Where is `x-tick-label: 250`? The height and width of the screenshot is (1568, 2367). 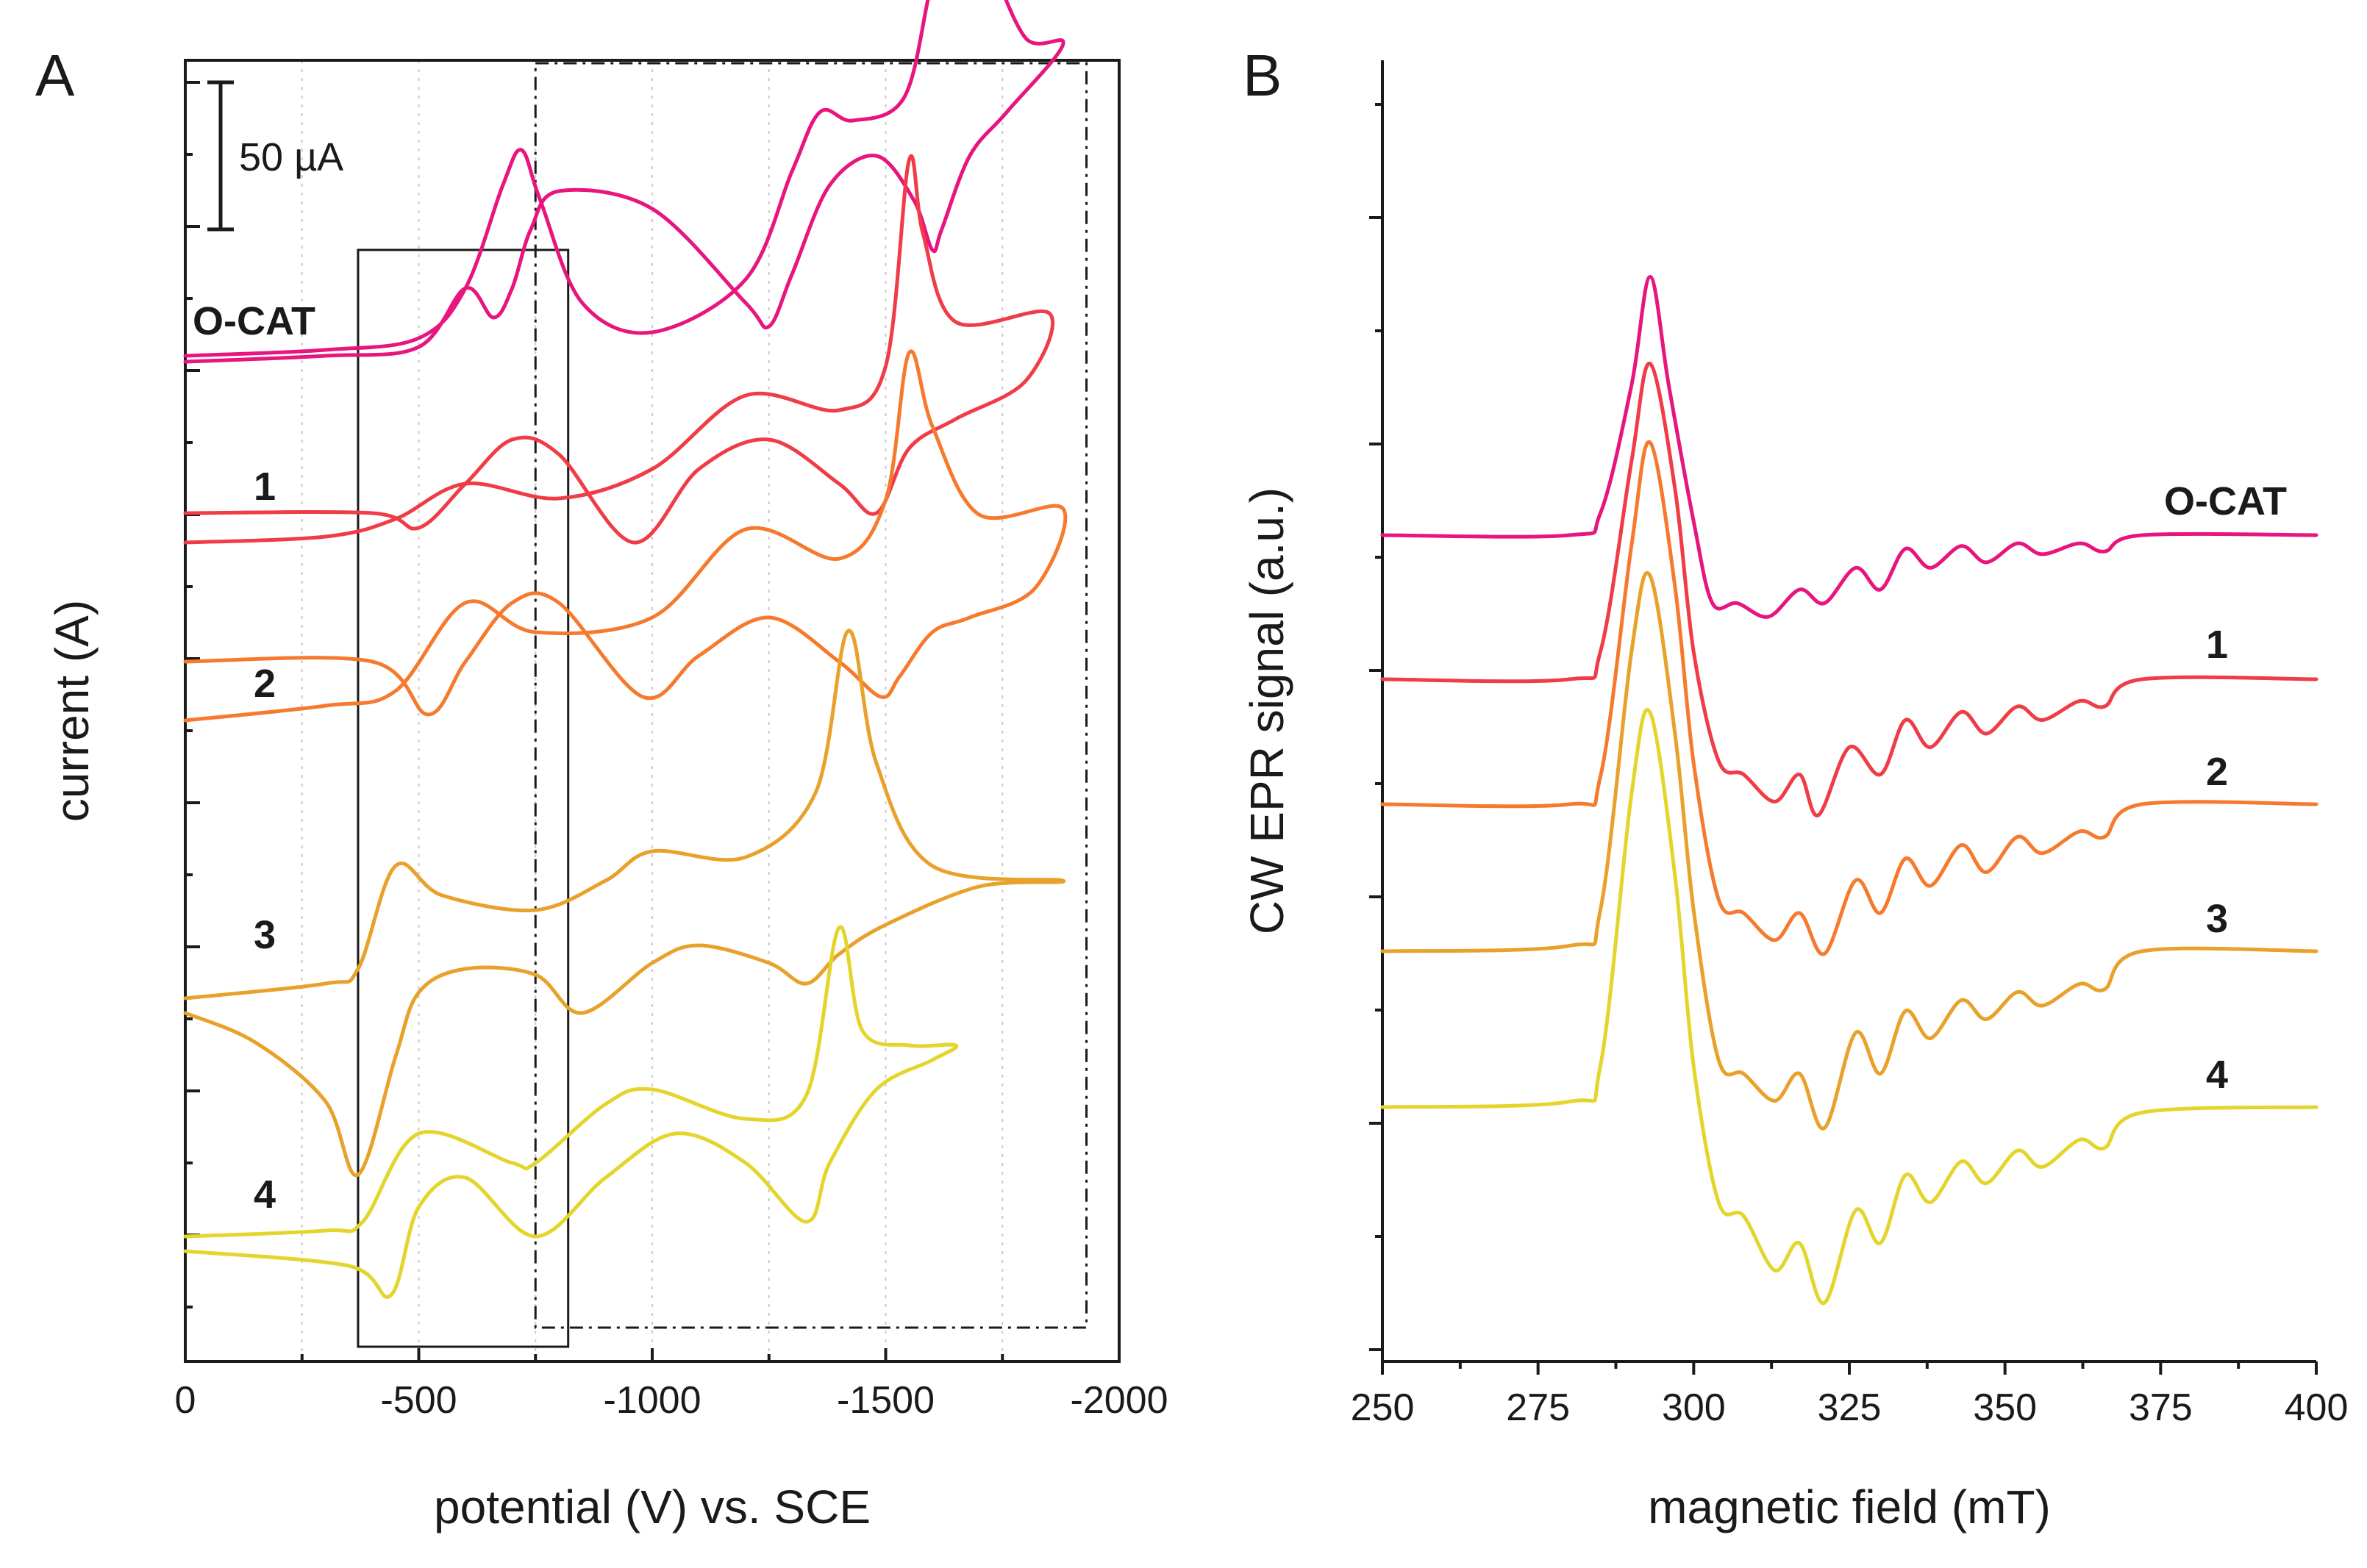 x-tick-label: 250 is located at coordinates (1383, 1407).